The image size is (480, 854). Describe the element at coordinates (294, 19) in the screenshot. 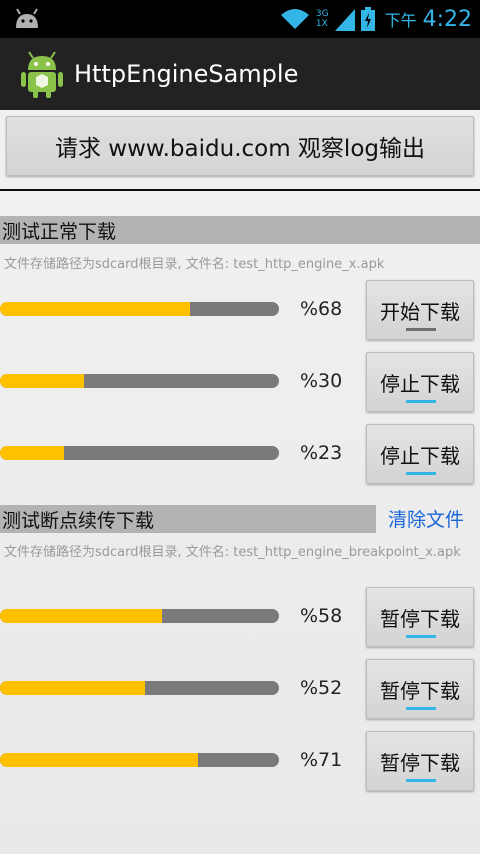

I see `wifi-icon` at that location.